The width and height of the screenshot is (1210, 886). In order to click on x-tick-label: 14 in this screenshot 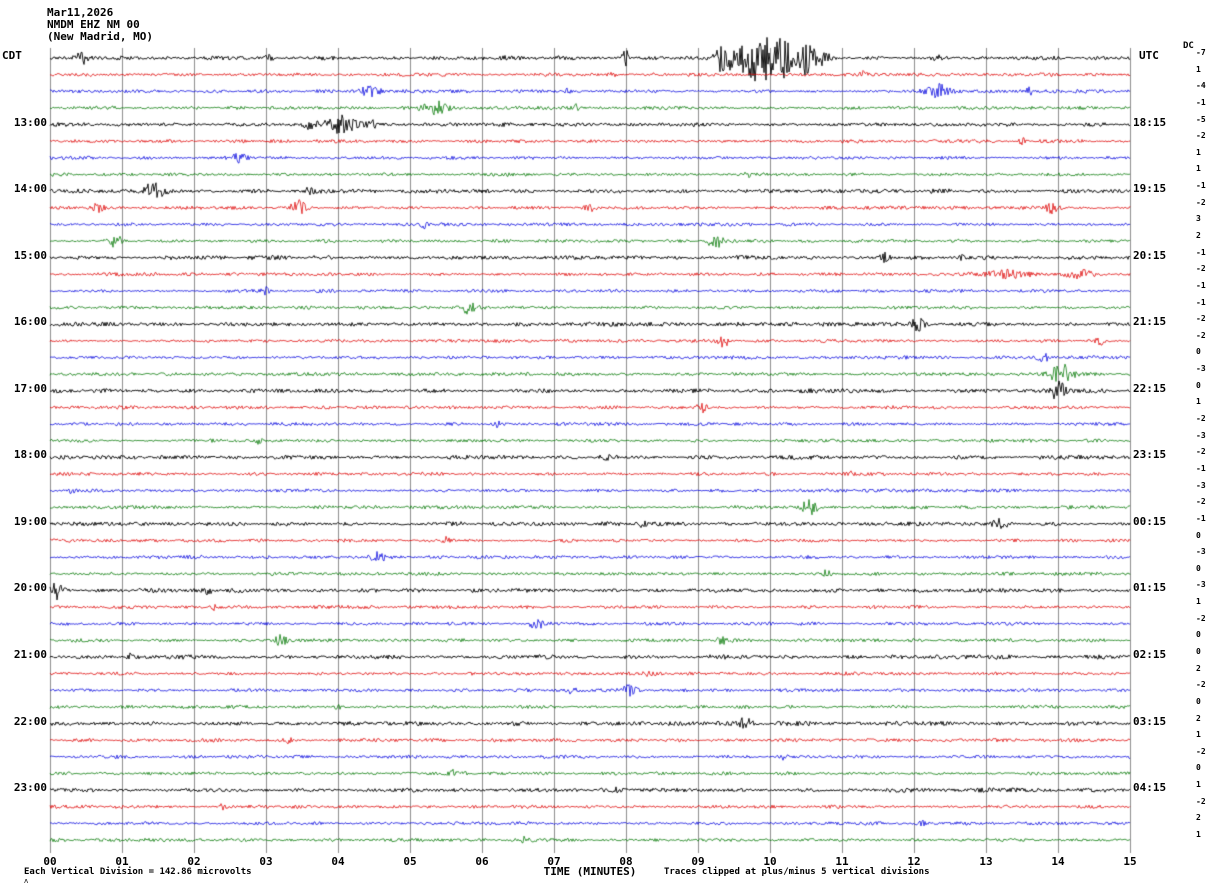, I will do `click(1058, 861)`.